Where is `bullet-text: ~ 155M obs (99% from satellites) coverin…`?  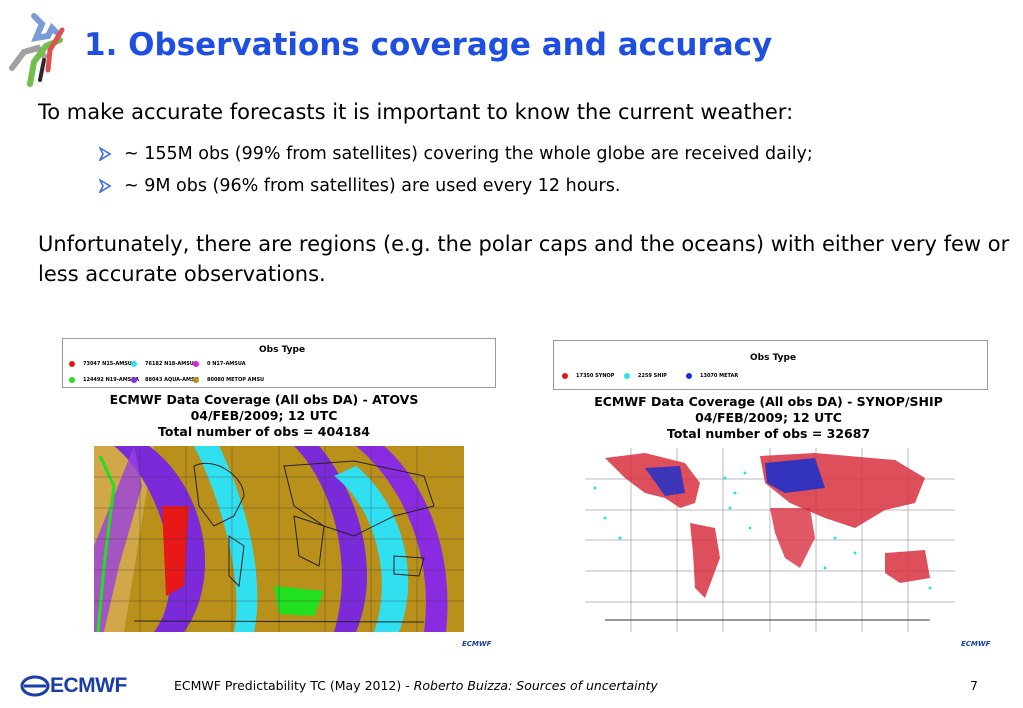 bullet-text: ~ 155M obs (99% from satellites) coverin… is located at coordinates (468, 154).